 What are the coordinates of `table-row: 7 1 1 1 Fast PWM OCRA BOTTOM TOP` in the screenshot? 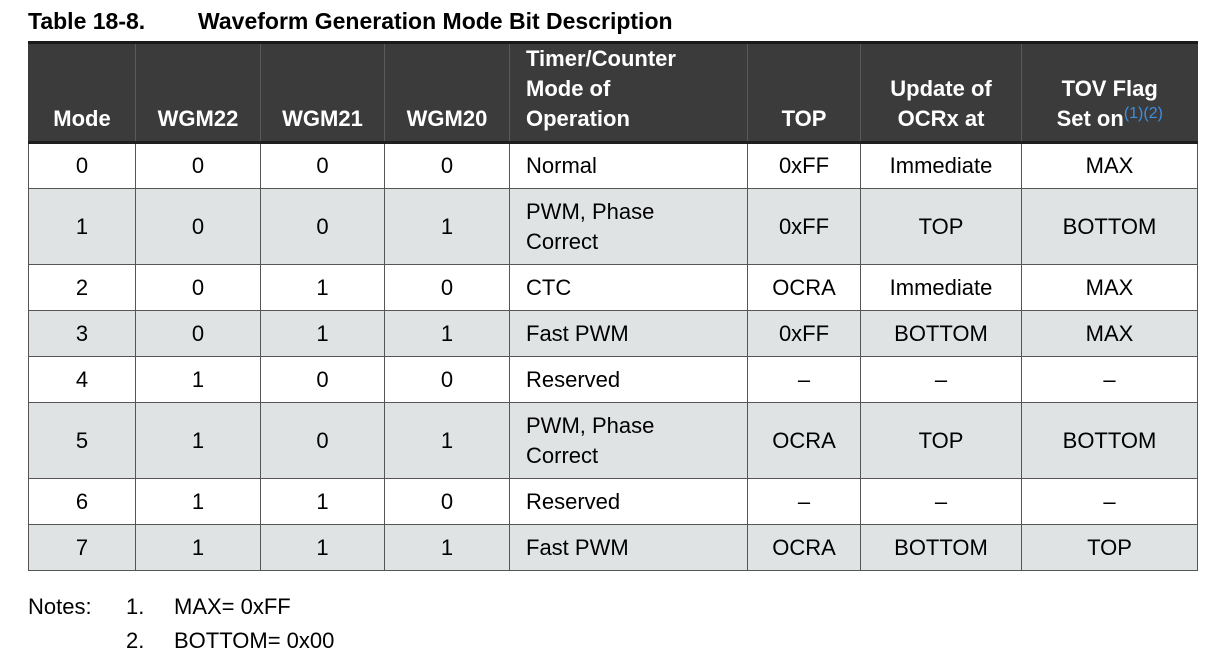 It's located at (613, 547).